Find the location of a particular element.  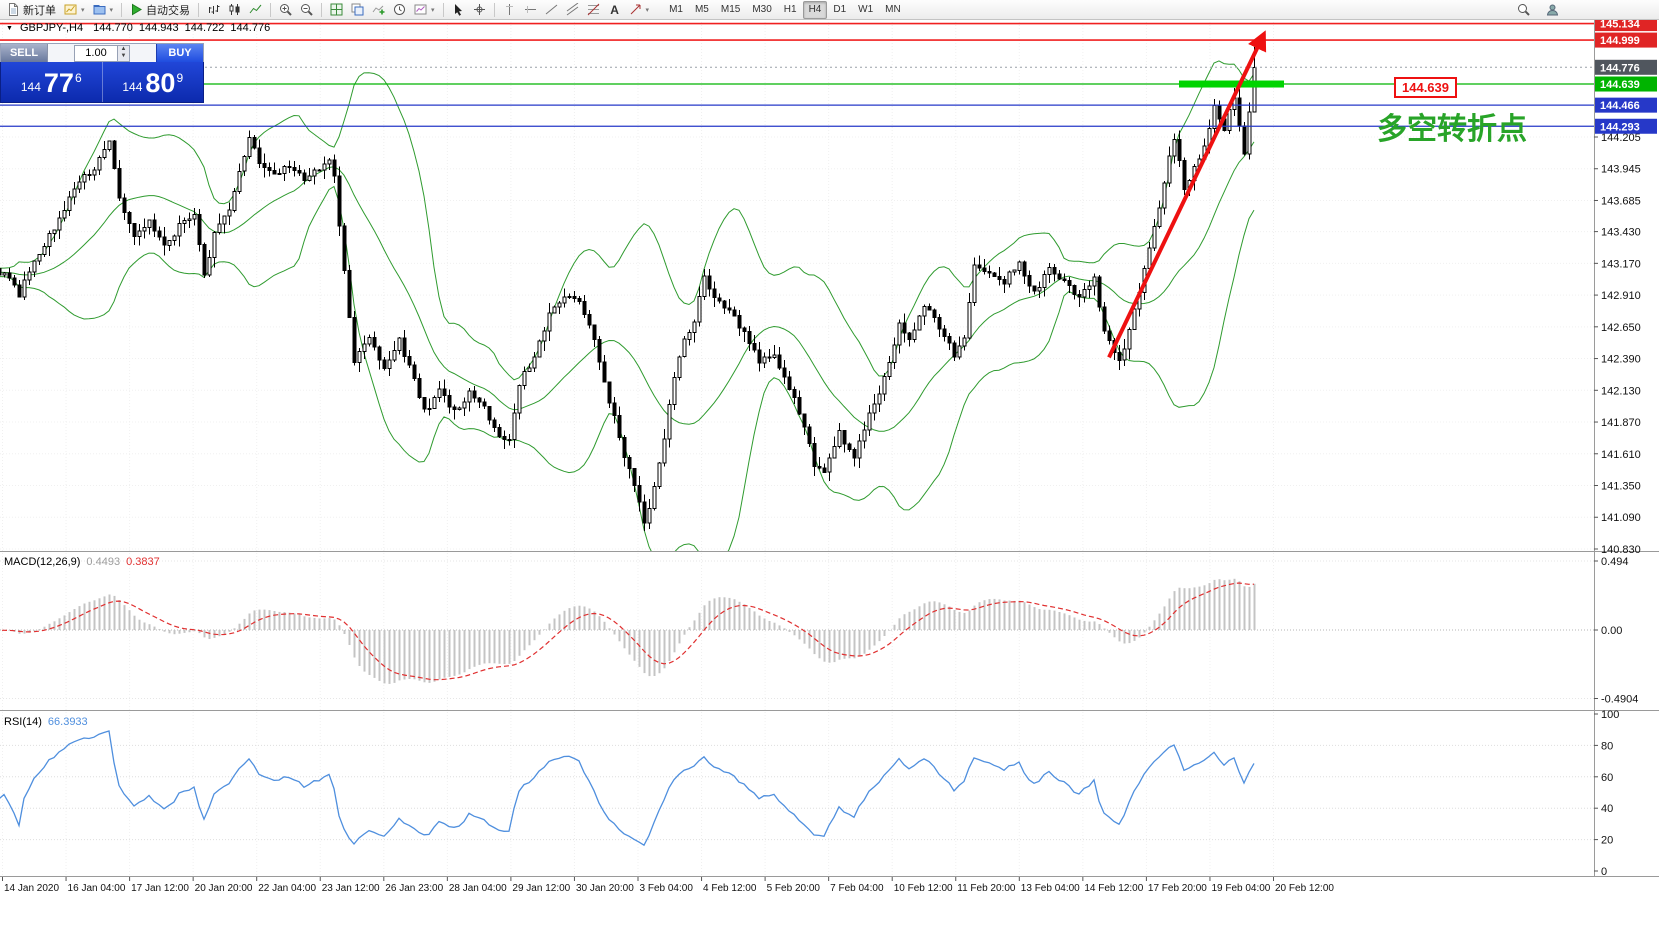

main-toolbar: 新订单 ▾ ▾ 自动交易 ▾ is located at coordinates (829, 10).